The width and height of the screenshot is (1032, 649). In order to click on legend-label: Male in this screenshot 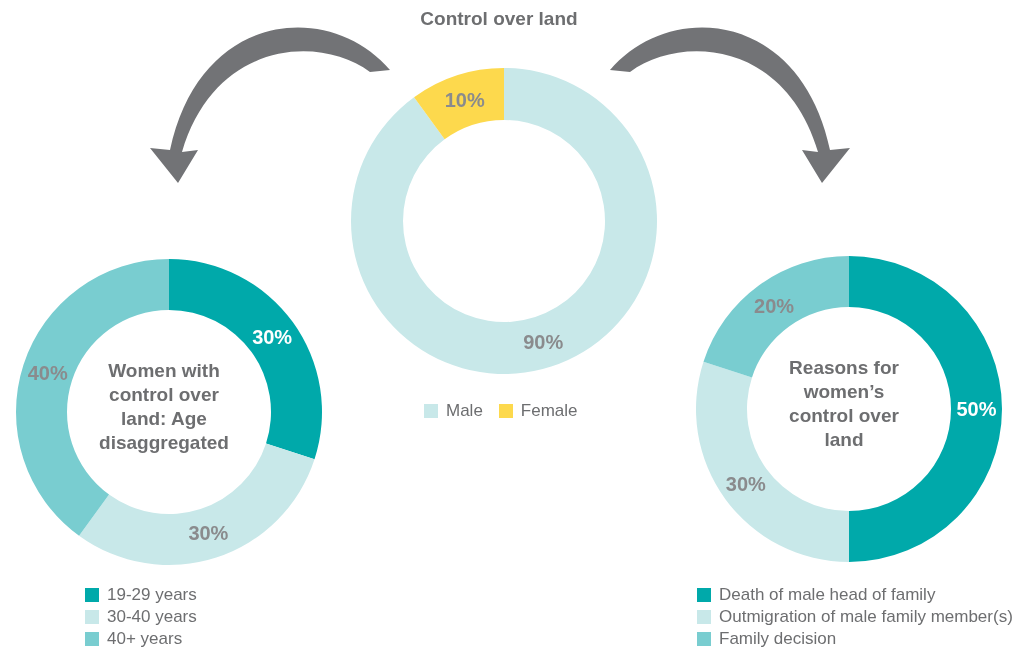, I will do `click(464, 411)`.